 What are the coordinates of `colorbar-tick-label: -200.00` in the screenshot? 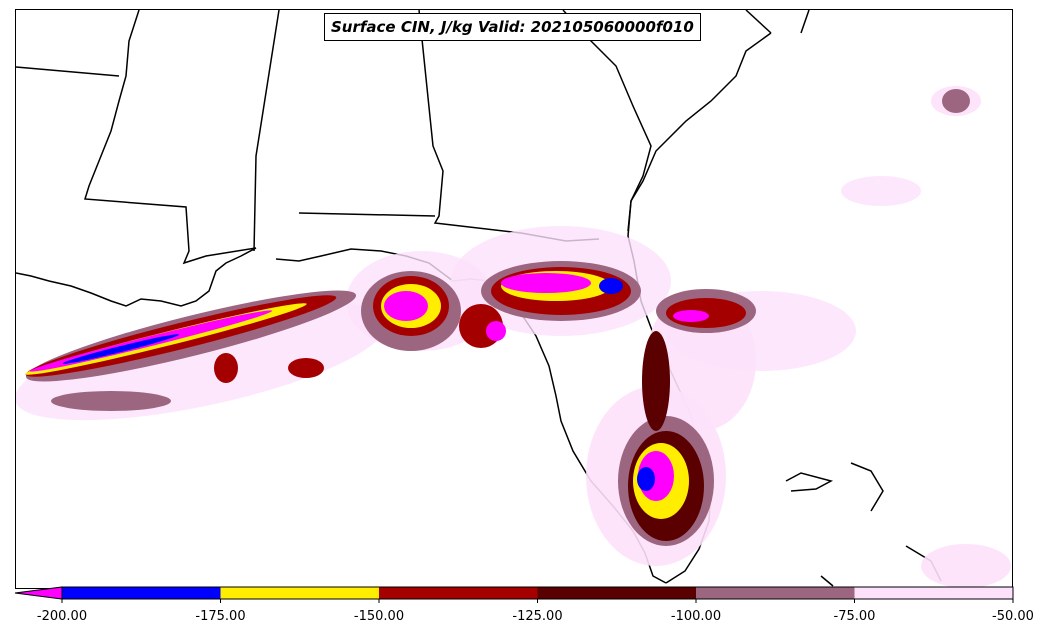 It's located at (62, 616).